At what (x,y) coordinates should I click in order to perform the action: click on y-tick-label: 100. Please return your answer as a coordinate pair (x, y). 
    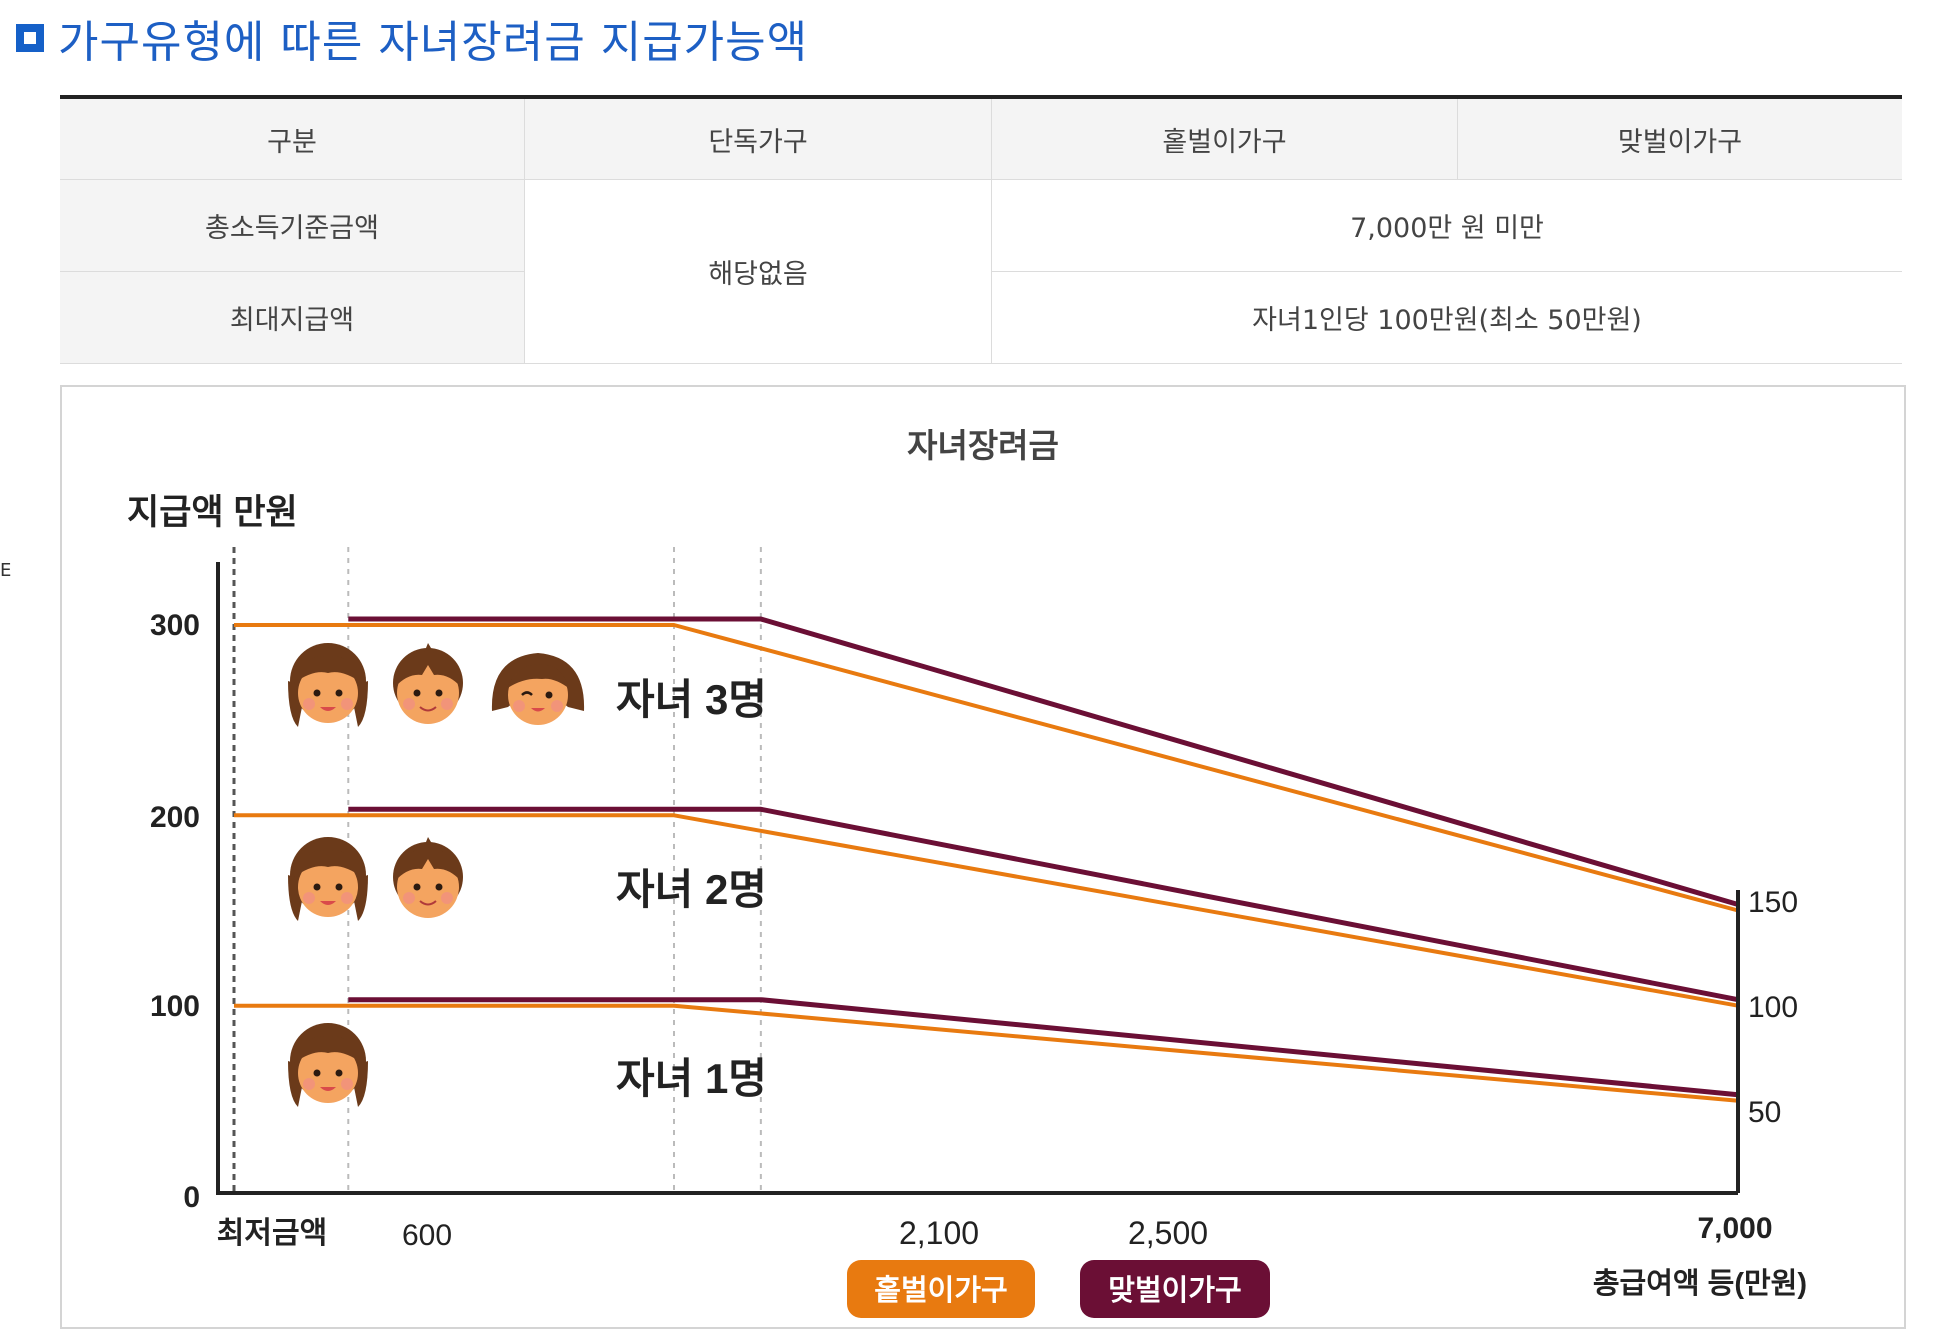
    Looking at the image, I should click on (175, 1006).